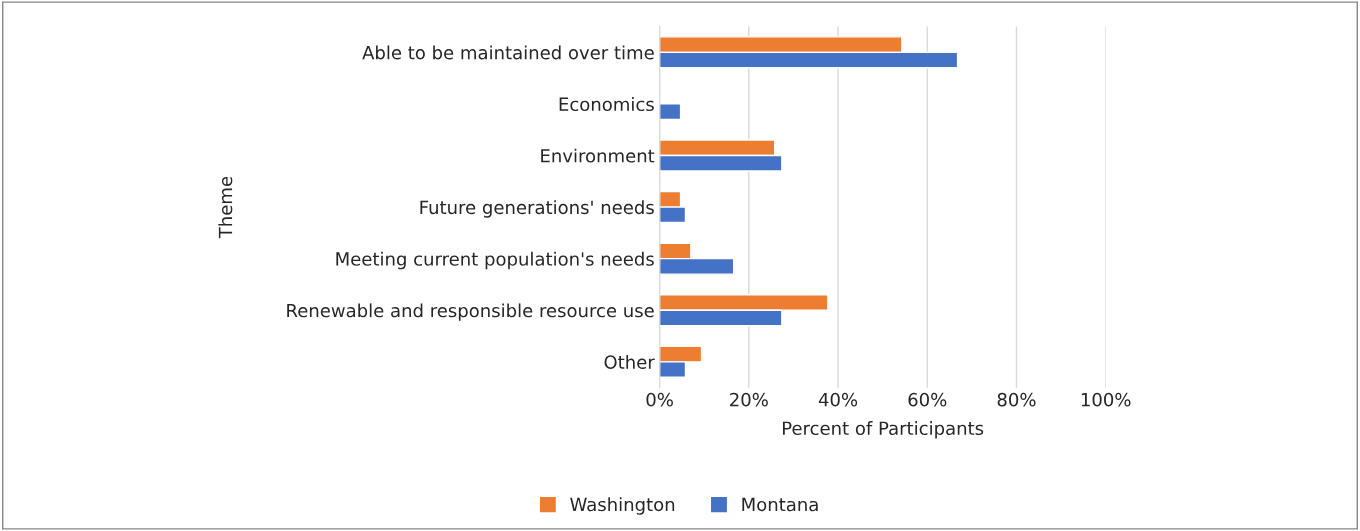 The width and height of the screenshot is (1360, 531). Describe the element at coordinates (622, 506) in the screenshot. I see `legend-label: Washington` at that location.